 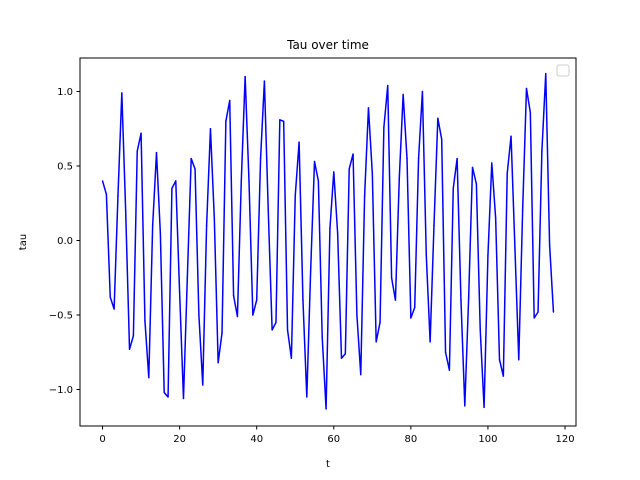 What do you see at coordinates (327, 45) in the screenshot?
I see `chart-title: Tau over time` at bounding box center [327, 45].